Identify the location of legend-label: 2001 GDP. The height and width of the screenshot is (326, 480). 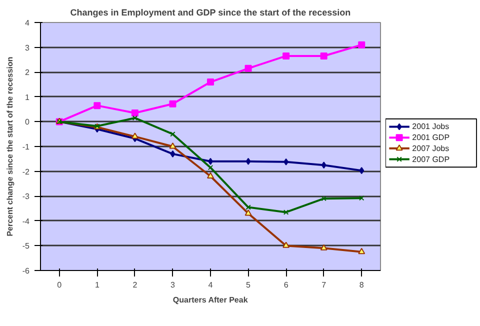
(431, 137).